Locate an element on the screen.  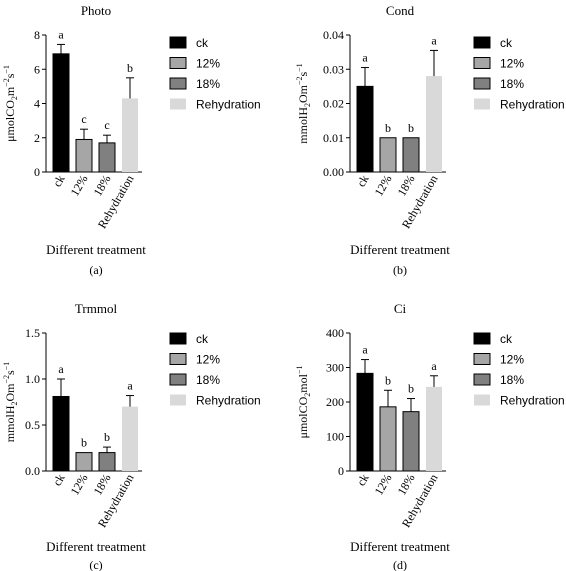
y-tick-label: 0.02 is located at coordinates (333, 104).